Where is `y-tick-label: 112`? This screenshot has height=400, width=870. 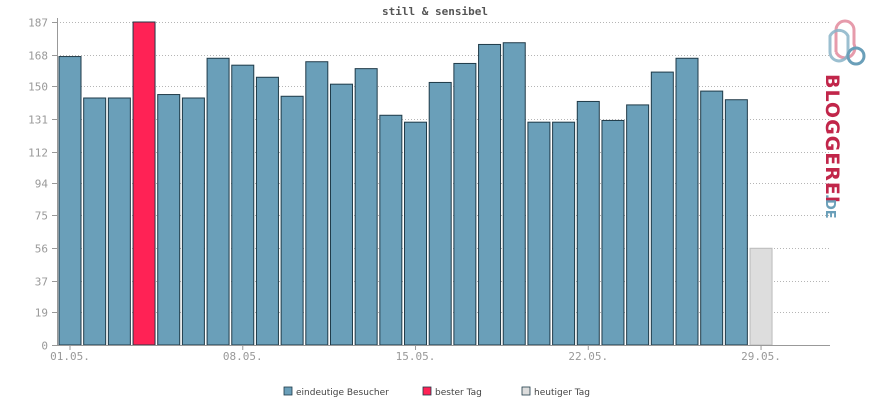
y-tick-label: 112 is located at coordinates (38, 153).